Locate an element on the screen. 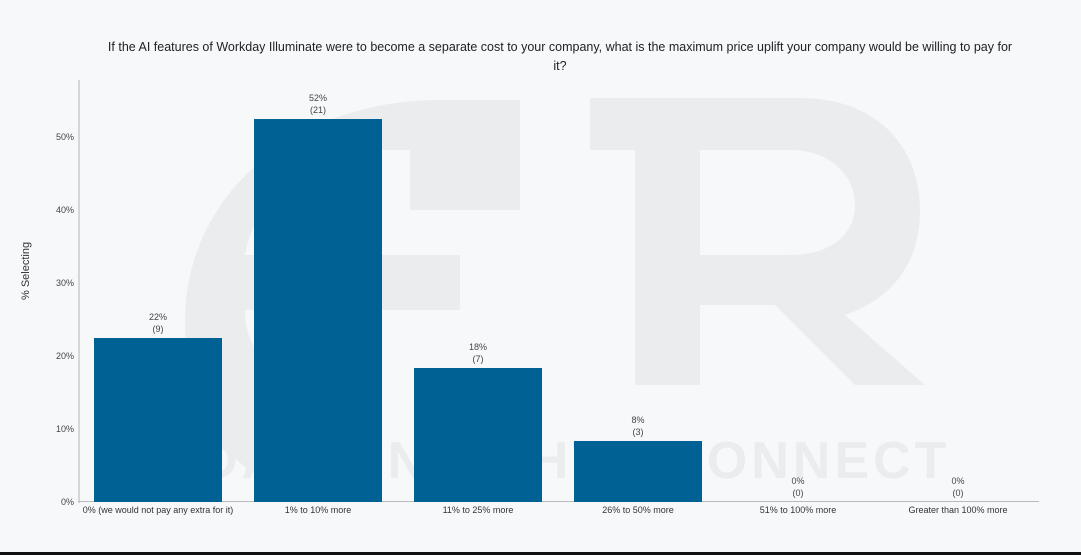 This screenshot has height=555, width=1081. x-category-label: 26% to 50% more is located at coordinates (638, 510).